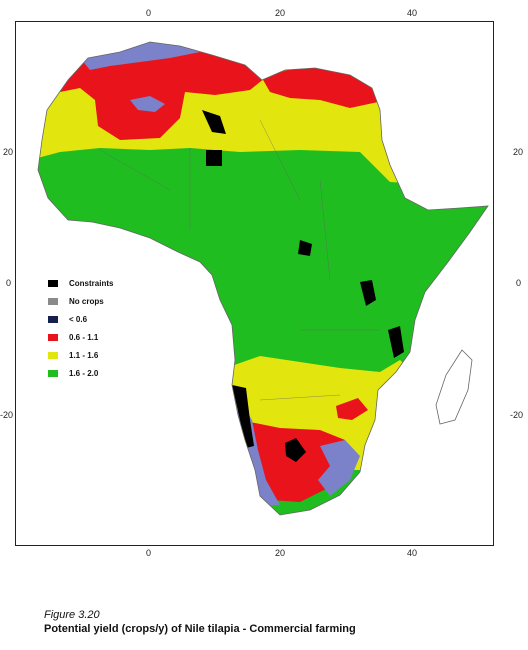  Describe the element at coordinates (8, 152) in the screenshot. I see `left-tick-20: 20` at that location.